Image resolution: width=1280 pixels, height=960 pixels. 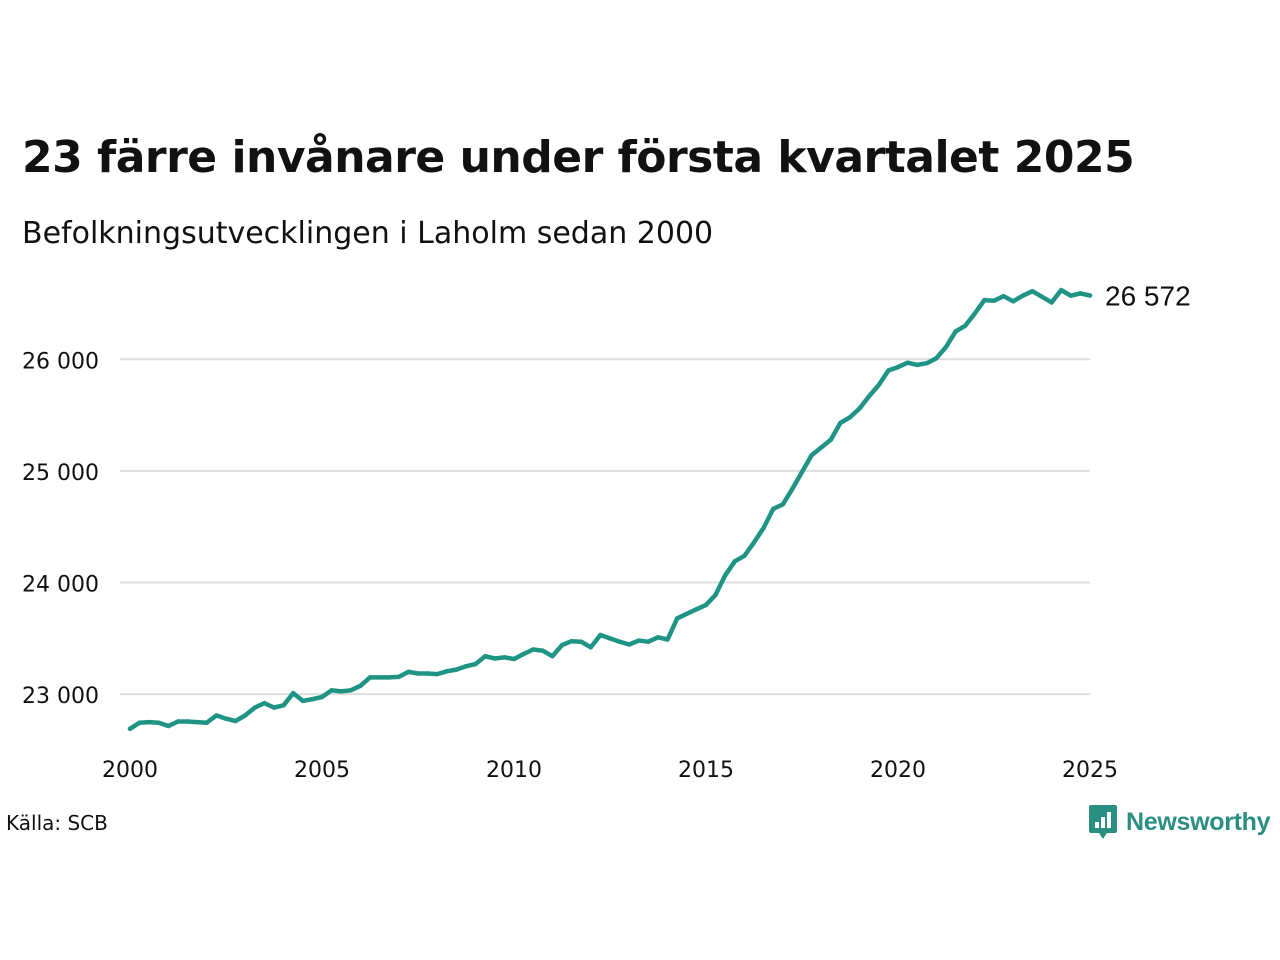 I want to click on x-axis-ticks: 2000 2005 2010 2015 2020 2025, so click(x=610, y=770).